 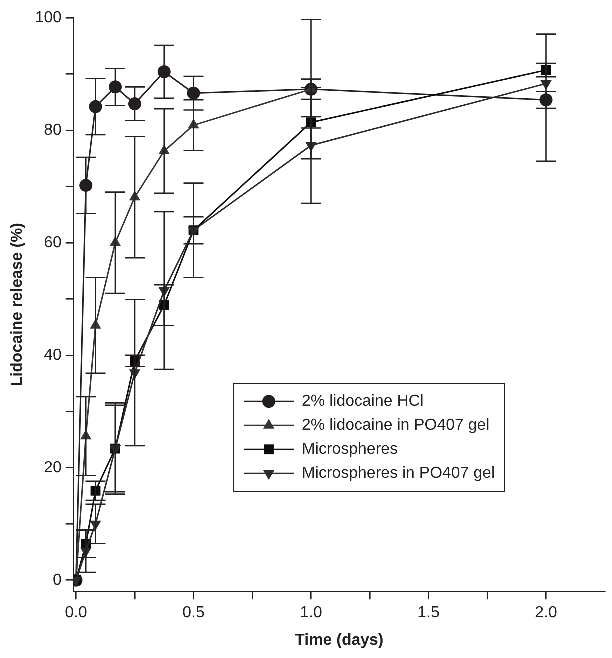 What do you see at coordinates (193, 613) in the screenshot?
I see `x-tick-label: 0.5` at bounding box center [193, 613].